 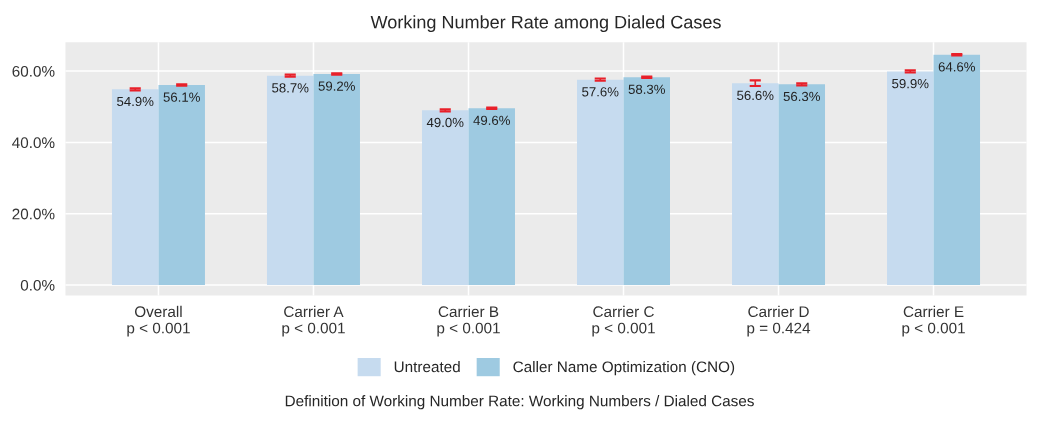 What do you see at coordinates (313, 321) in the screenshot?
I see `x-tick-label: Carrier A p < 0.001` at bounding box center [313, 321].